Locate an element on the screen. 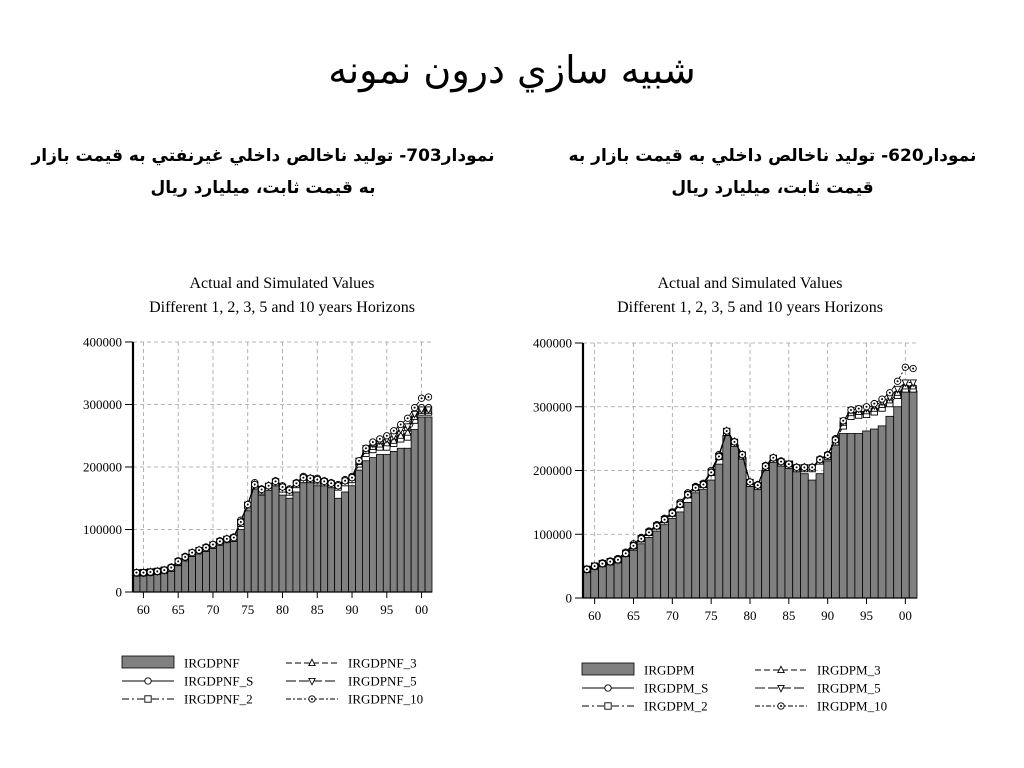 The width and height of the screenshot is (1024, 768). left-chart-legend-label: IRGDPNF_10 is located at coordinates (385, 699).